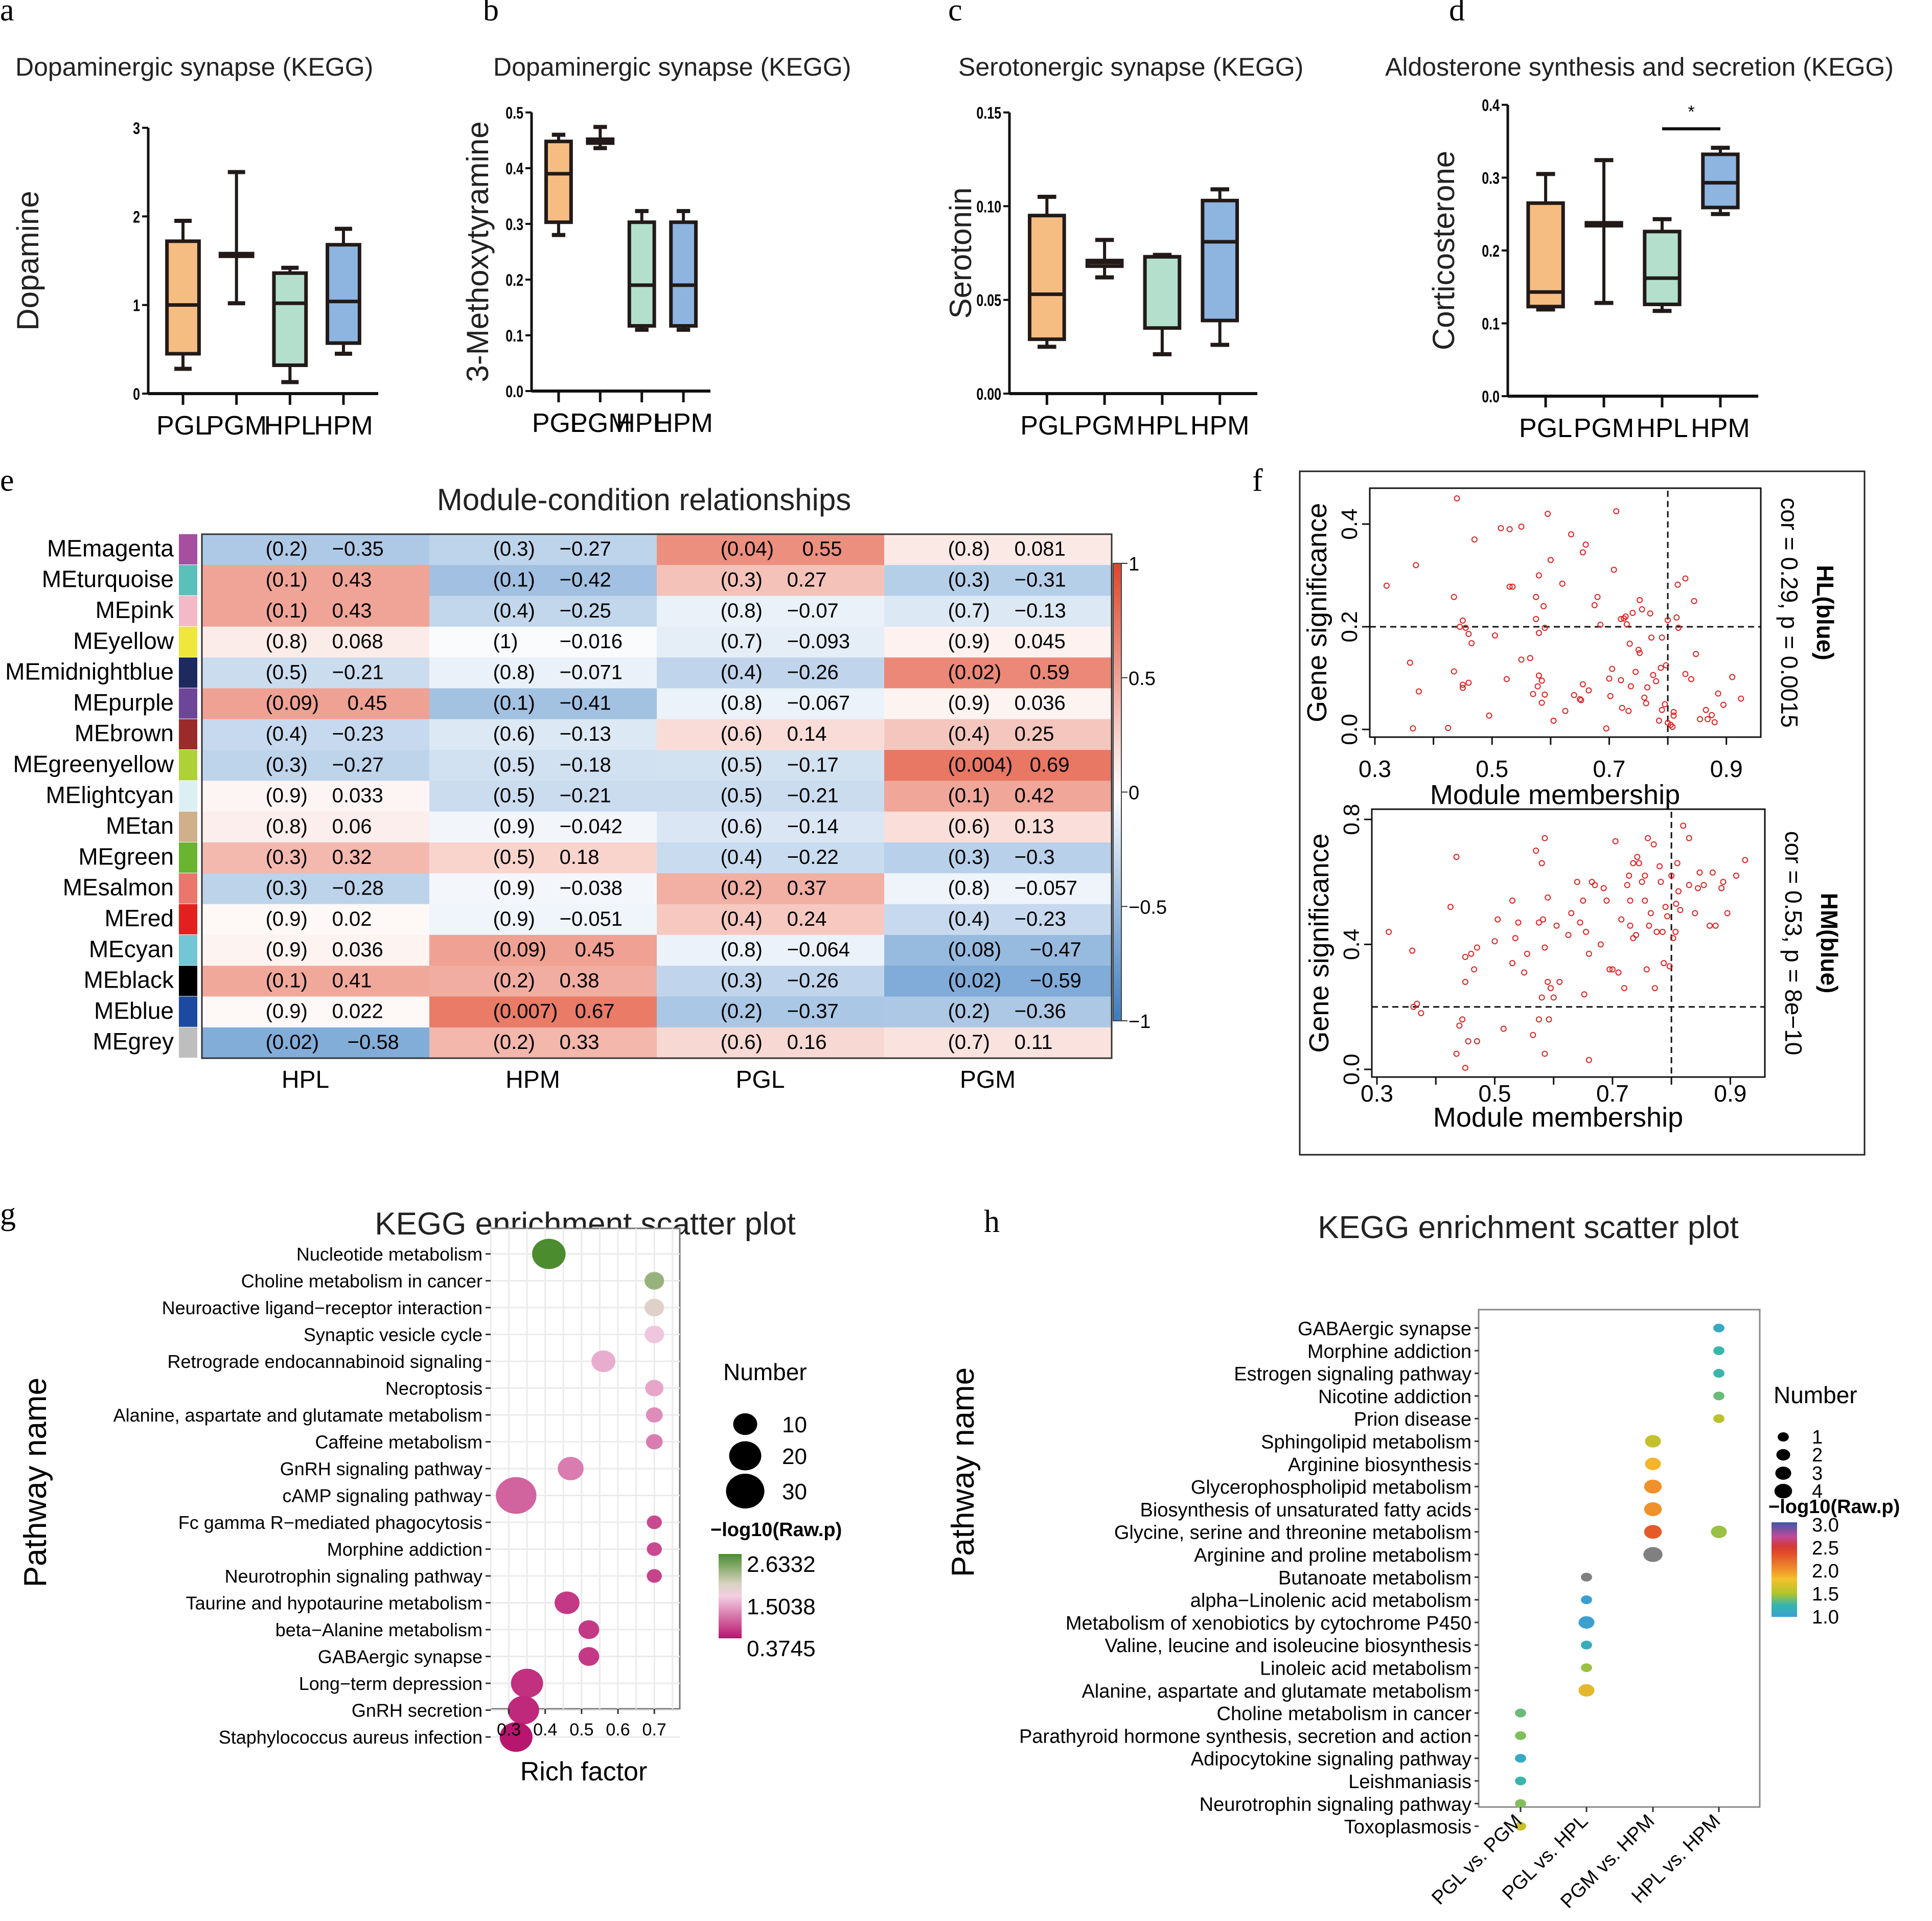 The image size is (1932, 1921). I want to click on cell-pvalue: (0.1), so click(969, 796).